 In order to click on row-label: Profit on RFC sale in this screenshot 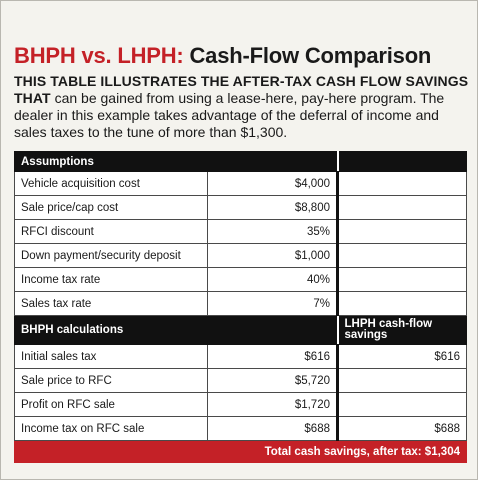, I will do `click(111, 404)`.